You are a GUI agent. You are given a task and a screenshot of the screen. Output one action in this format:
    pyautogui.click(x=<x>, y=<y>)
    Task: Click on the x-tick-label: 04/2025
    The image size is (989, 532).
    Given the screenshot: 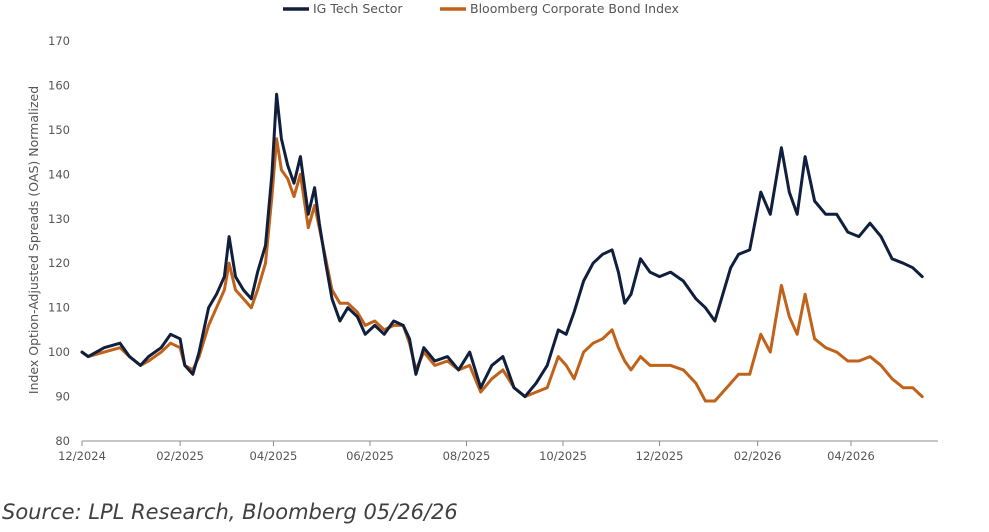 What is the action you would take?
    pyautogui.click(x=274, y=456)
    